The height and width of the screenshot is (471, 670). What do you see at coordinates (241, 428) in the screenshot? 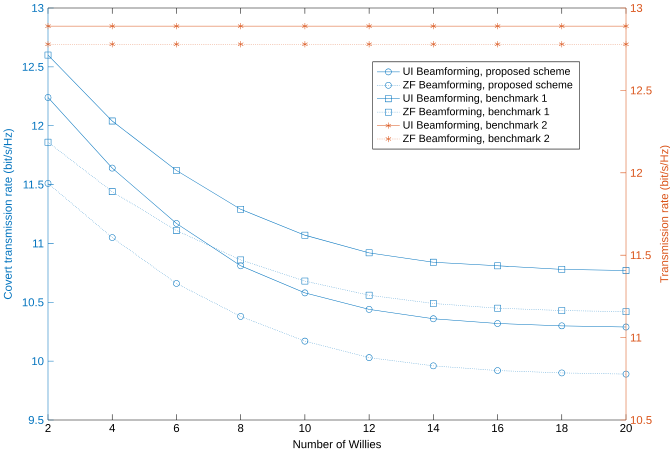
I see `x-tick-label: 8` at bounding box center [241, 428].